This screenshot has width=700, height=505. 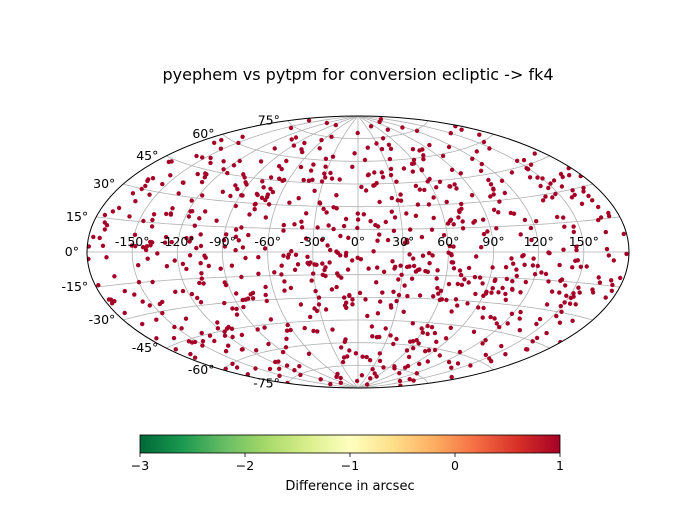 What do you see at coordinates (358, 241) in the screenshot?
I see `longitude-tick-label: 0°` at bounding box center [358, 241].